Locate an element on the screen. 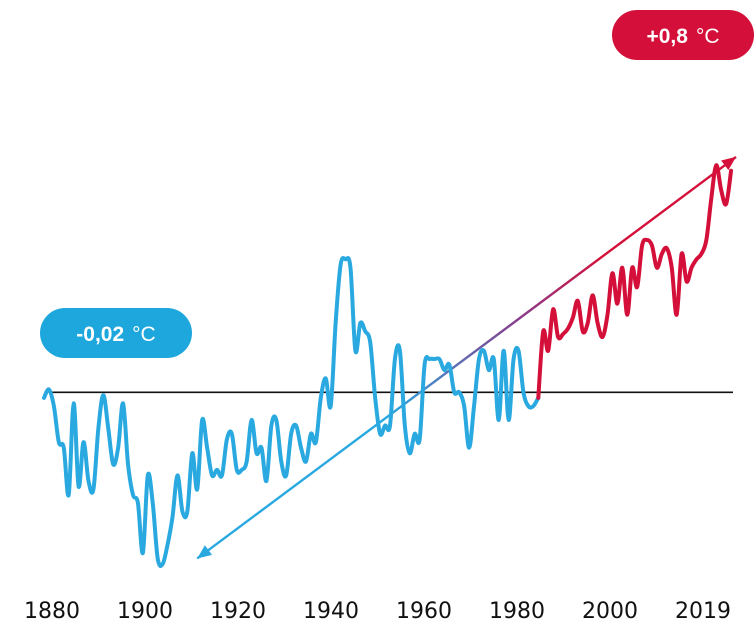 The width and height of the screenshot is (756, 628). x-tick-label: 1920 is located at coordinates (238, 611).